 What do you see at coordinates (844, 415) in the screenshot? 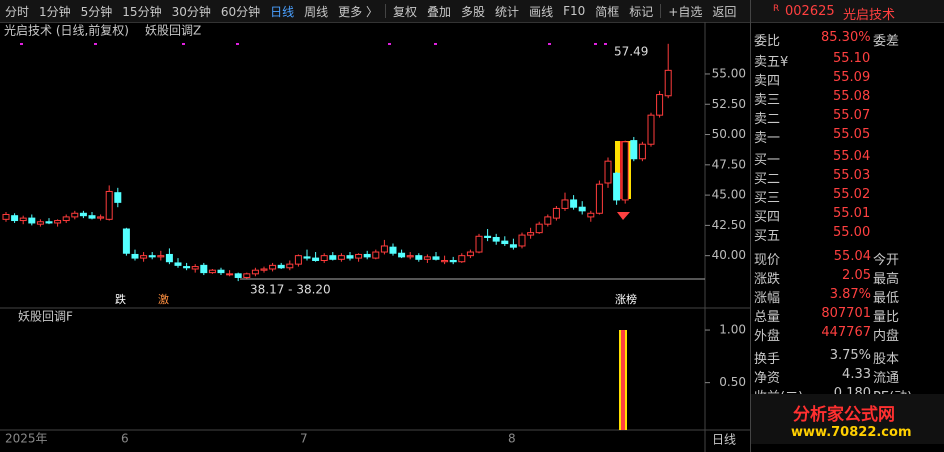
I see `watermark-title: 分析家公式网` at bounding box center [844, 415].